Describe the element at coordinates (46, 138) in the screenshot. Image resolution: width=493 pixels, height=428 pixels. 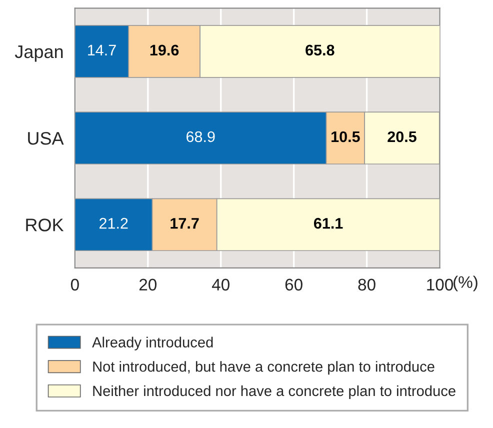
I see `y-tick-label: USA` at that location.